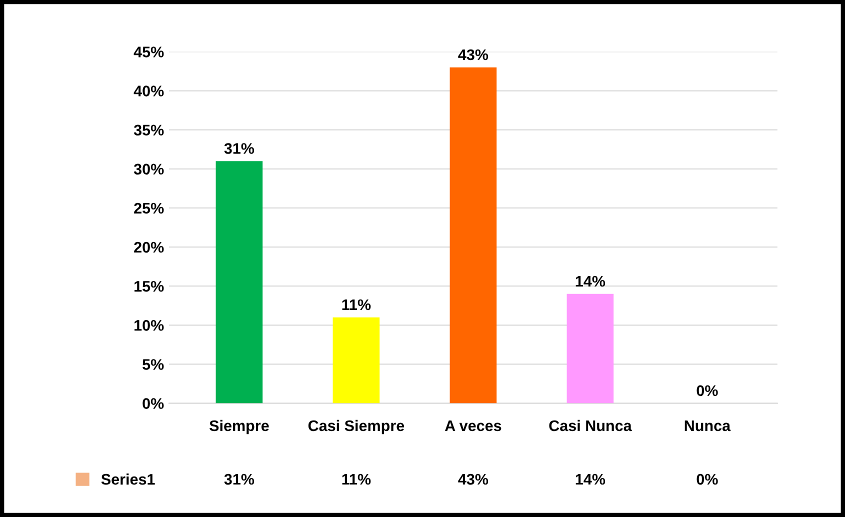  Describe the element at coordinates (473, 426) in the screenshot. I see `x-tick-label: A veces` at that location.